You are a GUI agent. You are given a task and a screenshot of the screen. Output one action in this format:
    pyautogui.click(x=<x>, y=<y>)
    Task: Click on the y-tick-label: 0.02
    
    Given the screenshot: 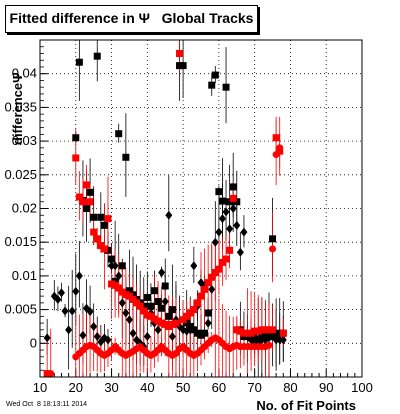 What is the action you would take?
    pyautogui.click(x=24, y=208)
    